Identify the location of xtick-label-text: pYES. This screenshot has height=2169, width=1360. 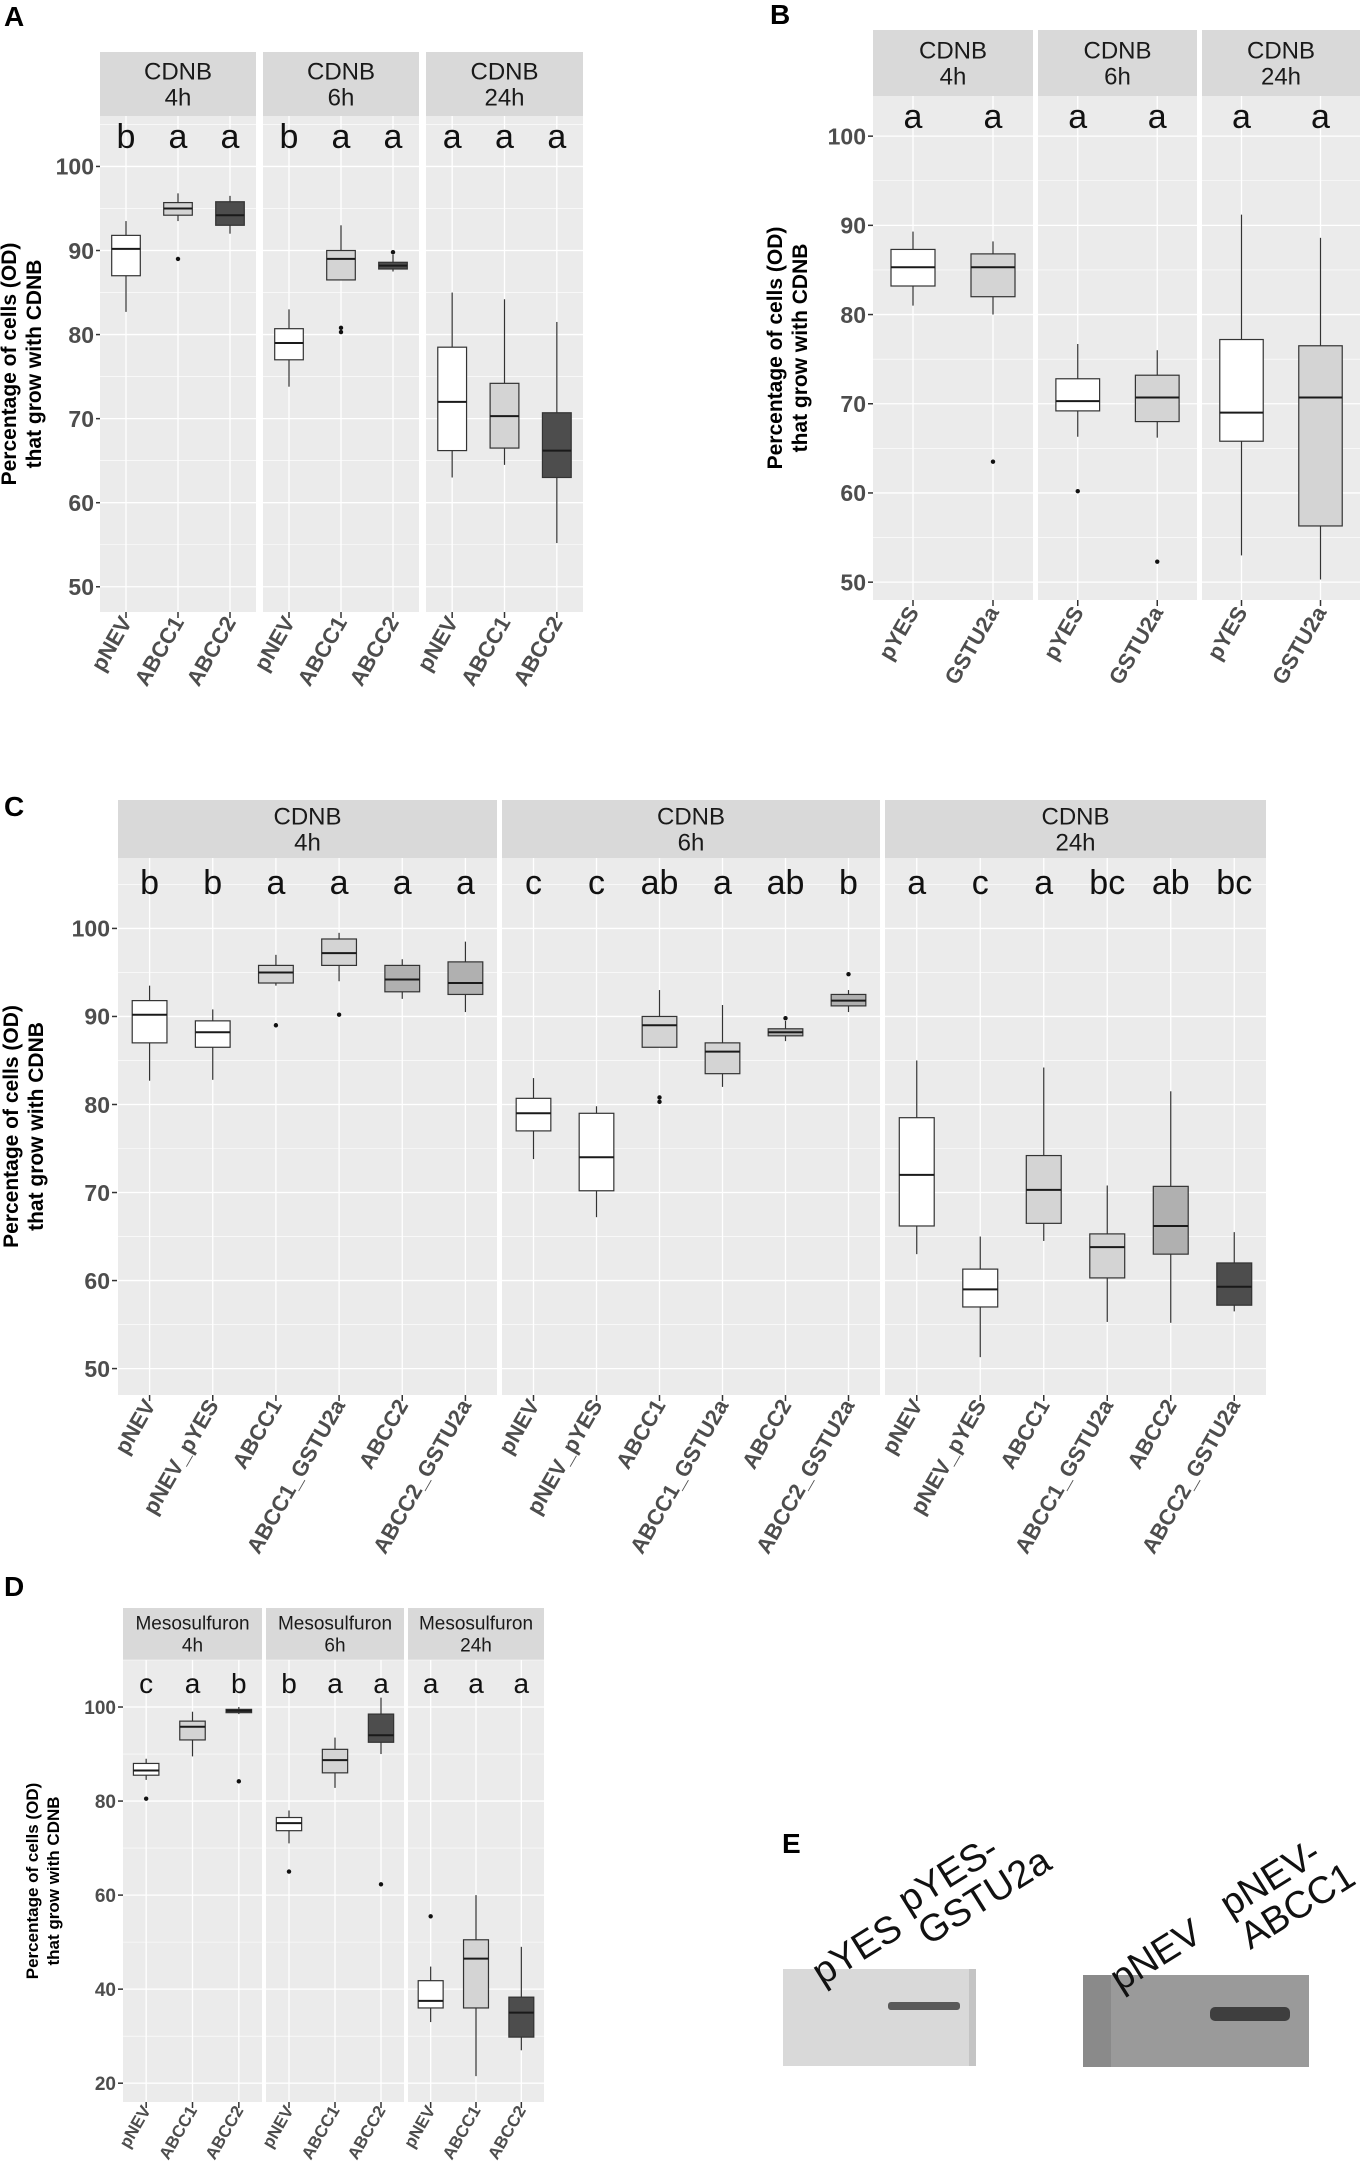
(1063, 633).